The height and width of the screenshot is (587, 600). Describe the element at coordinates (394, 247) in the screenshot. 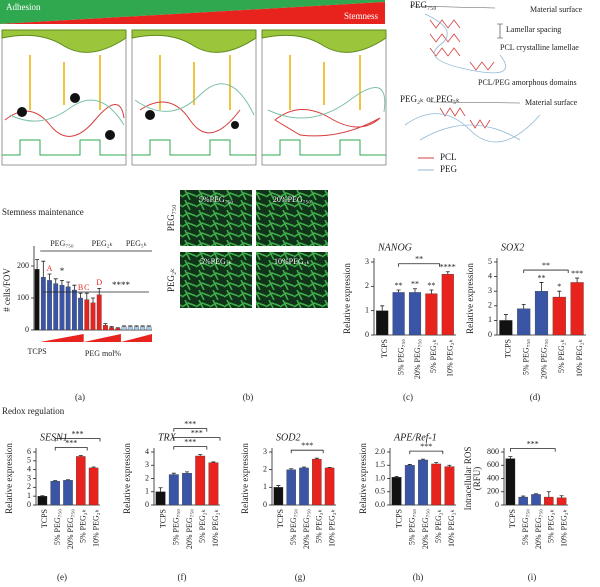

I see `chart-title: NANOG` at that location.